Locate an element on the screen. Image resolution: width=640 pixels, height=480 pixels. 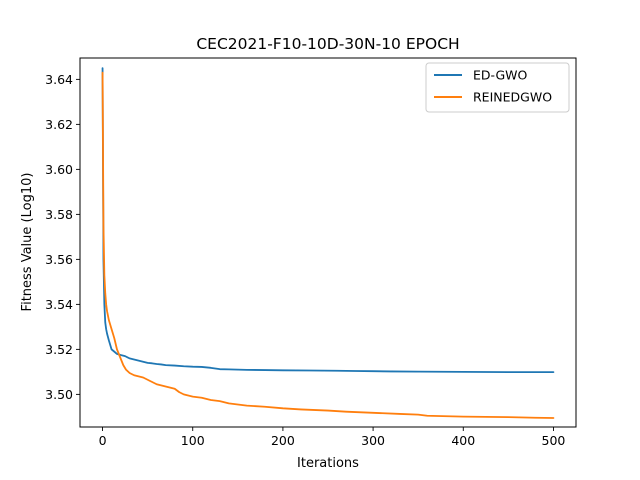
x-tick-label: 200 is located at coordinates (283, 440).